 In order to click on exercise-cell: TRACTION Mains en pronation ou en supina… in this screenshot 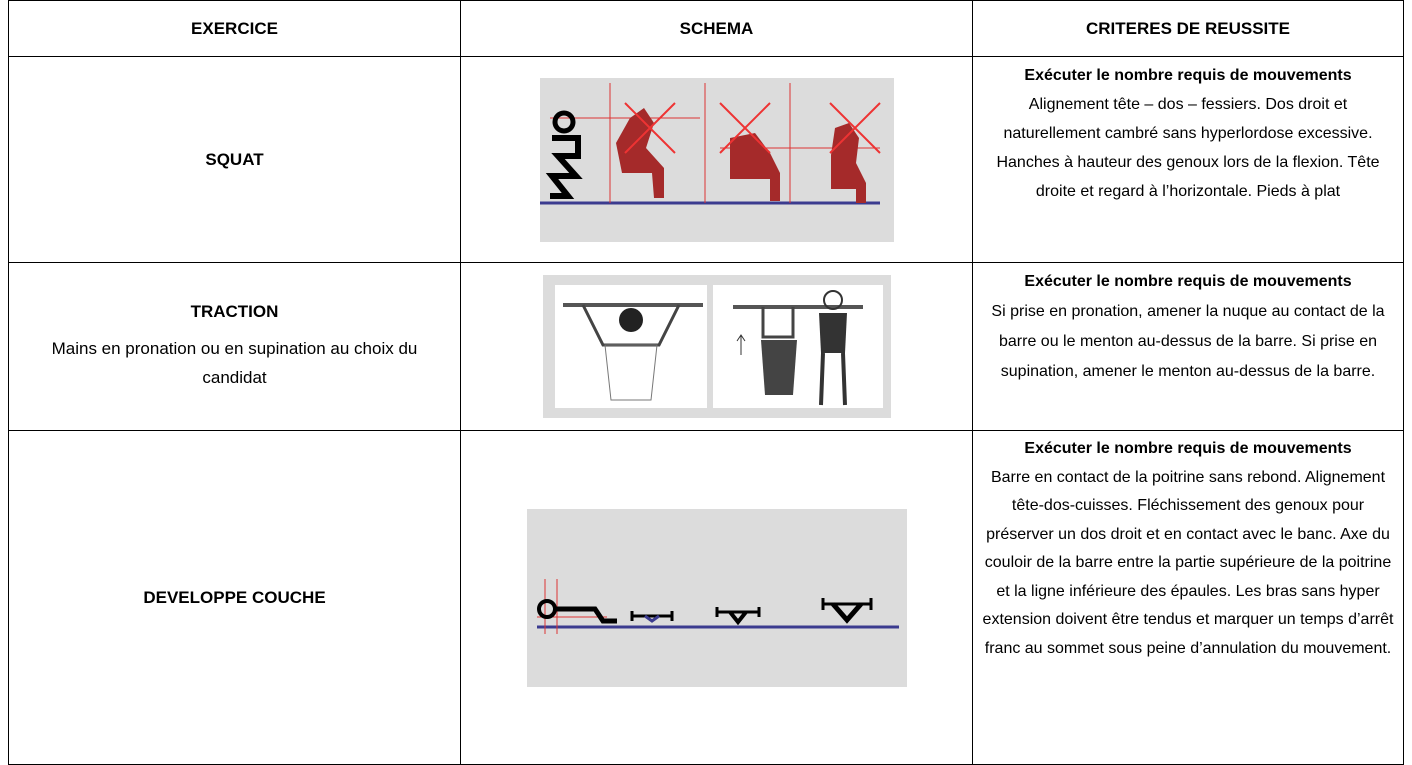, I will do `click(234, 346)`.